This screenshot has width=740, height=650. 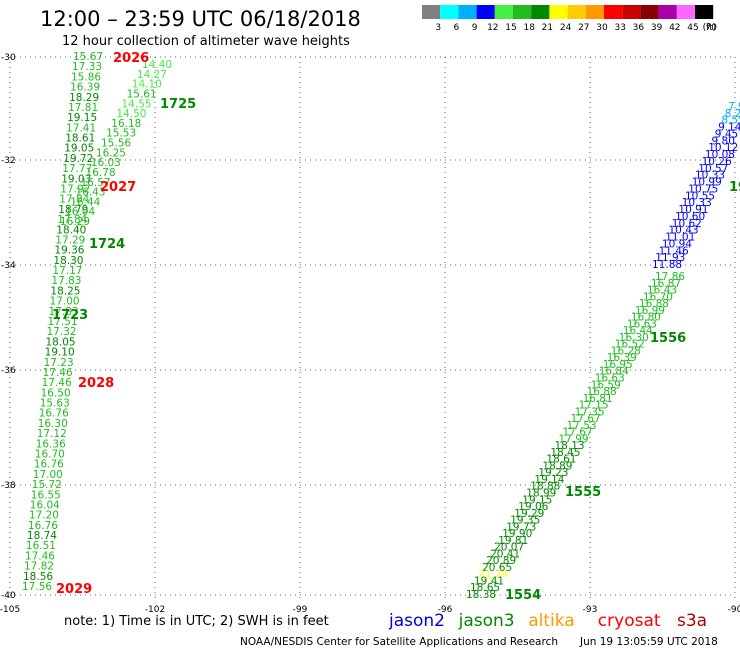 What do you see at coordinates (66, 281) in the screenshot?
I see `swh-value-left: 17.83` at bounding box center [66, 281].